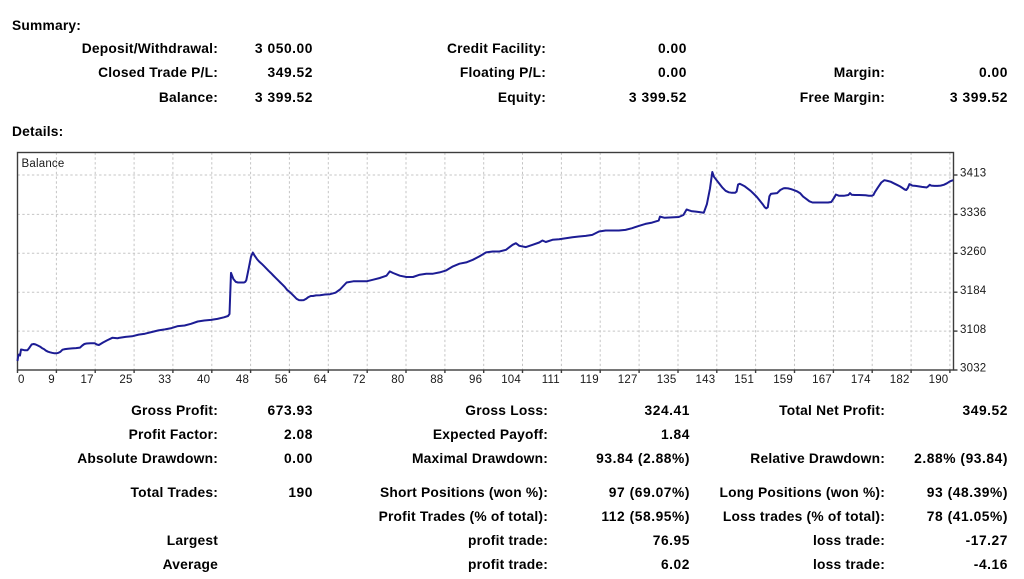 The height and width of the screenshot is (579, 1024). I want to click on svg-text: 56, so click(281, 380).